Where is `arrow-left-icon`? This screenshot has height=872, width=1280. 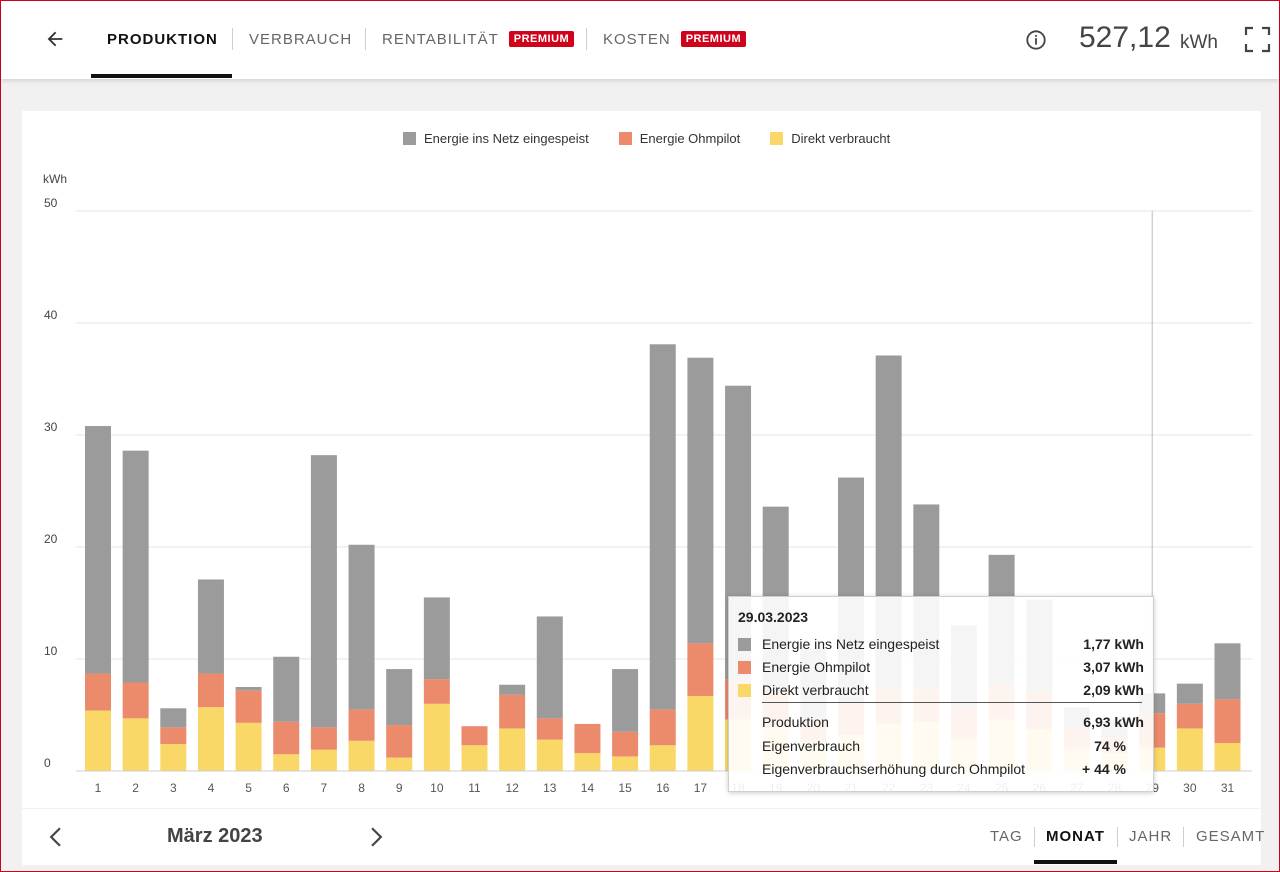
arrow-left-icon is located at coordinates (55, 39).